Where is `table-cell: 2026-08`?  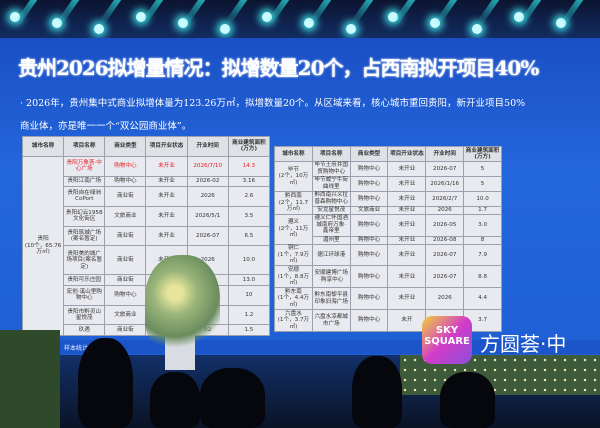 table-cell: 2026-08 is located at coordinates (445, 240).